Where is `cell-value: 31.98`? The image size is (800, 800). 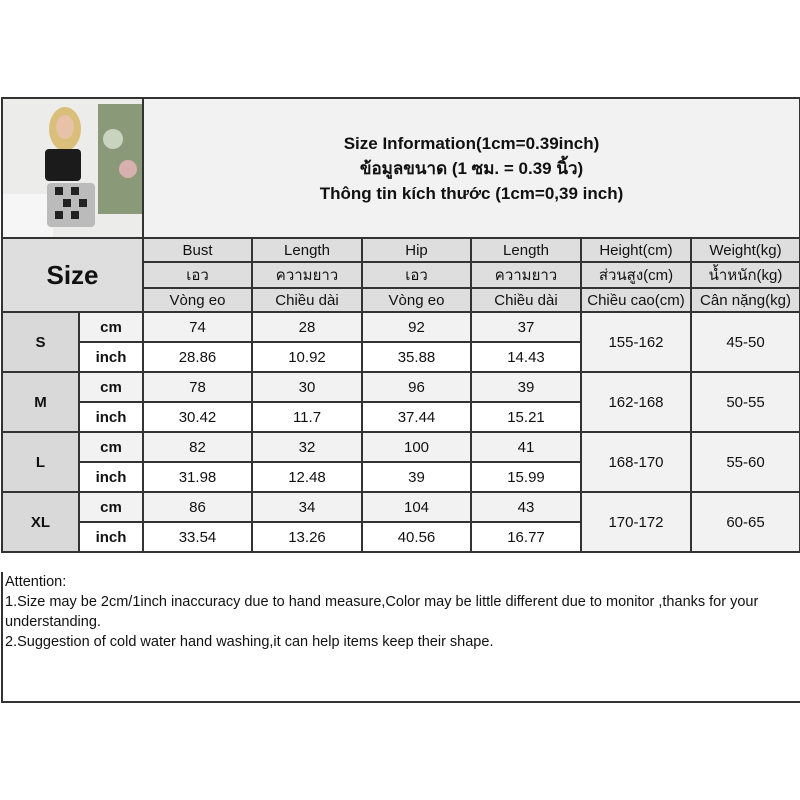 cell-value: 31.98 is located at coordinates (197, 477).